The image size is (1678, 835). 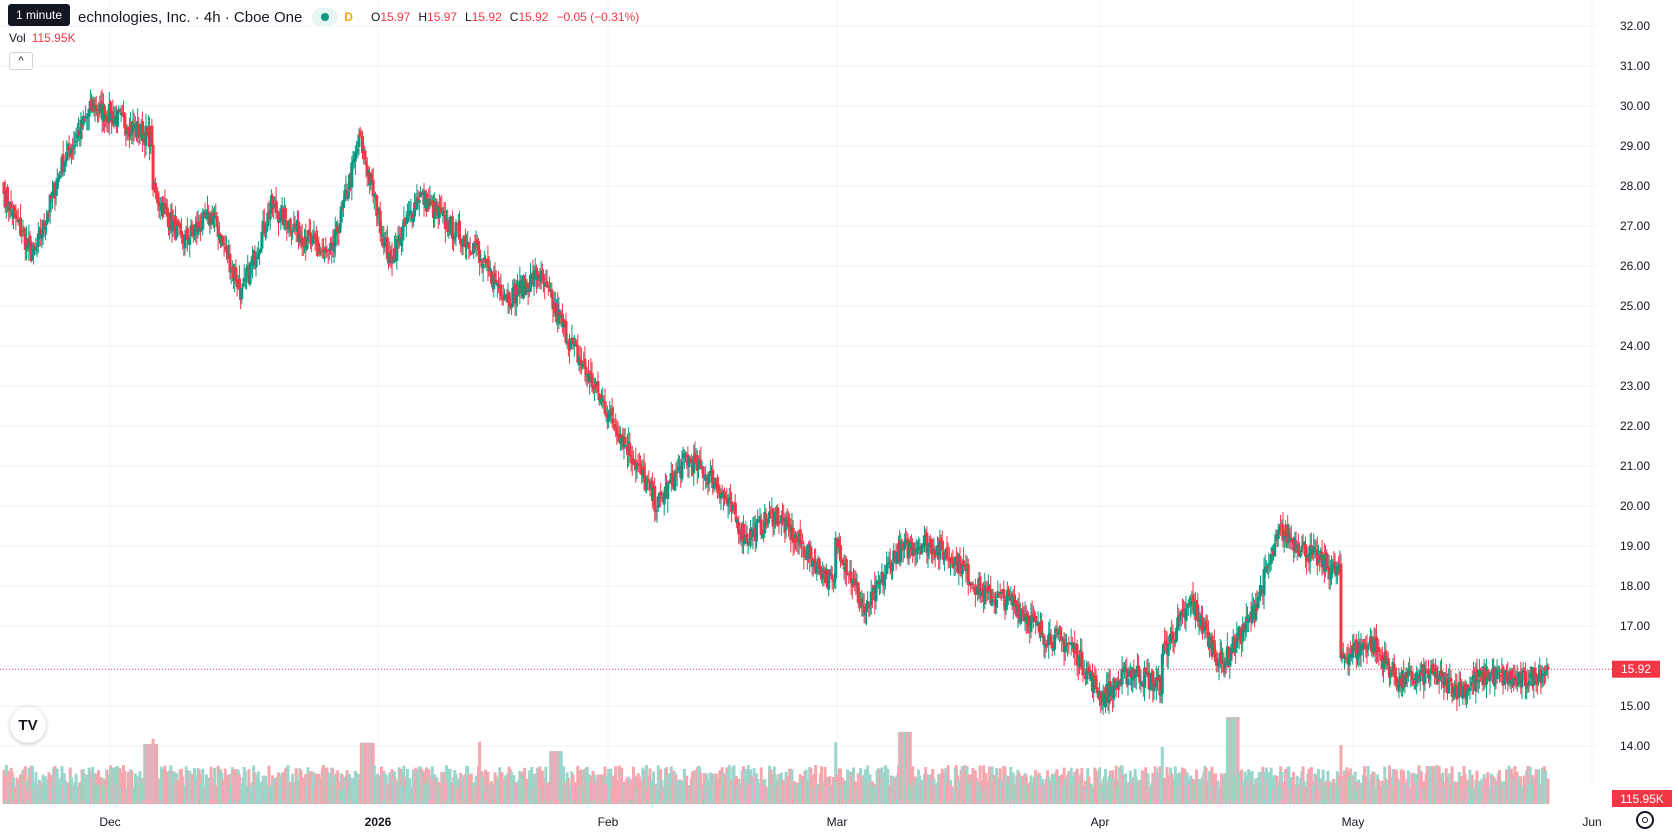 I want to click on price-tick-label: 31.00, so click(x=1635, y=66).